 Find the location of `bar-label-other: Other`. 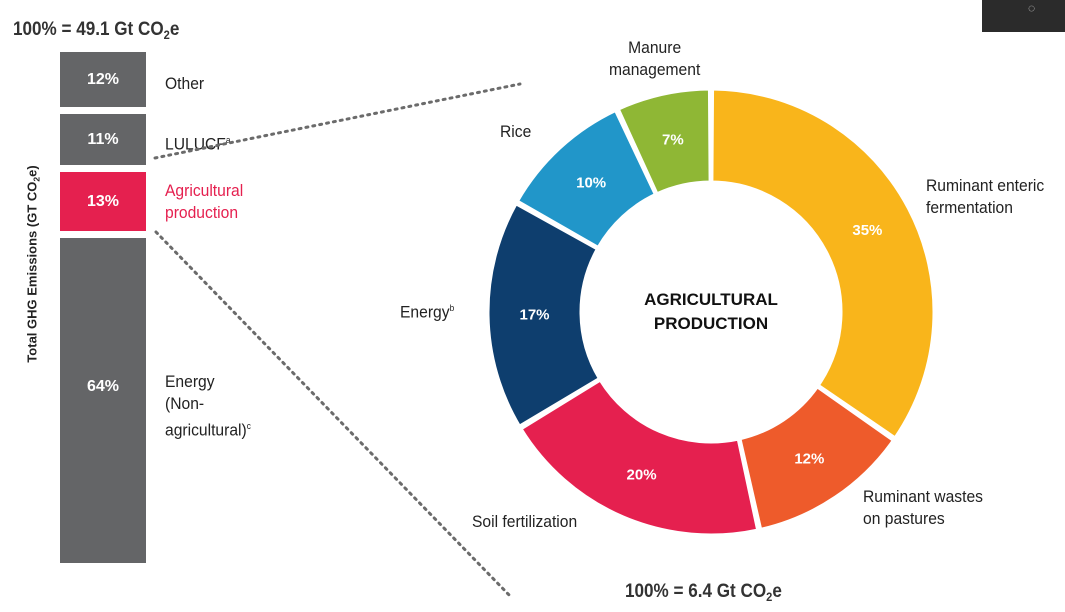

bar-label-other: Other is located at coordinates (185, 83).